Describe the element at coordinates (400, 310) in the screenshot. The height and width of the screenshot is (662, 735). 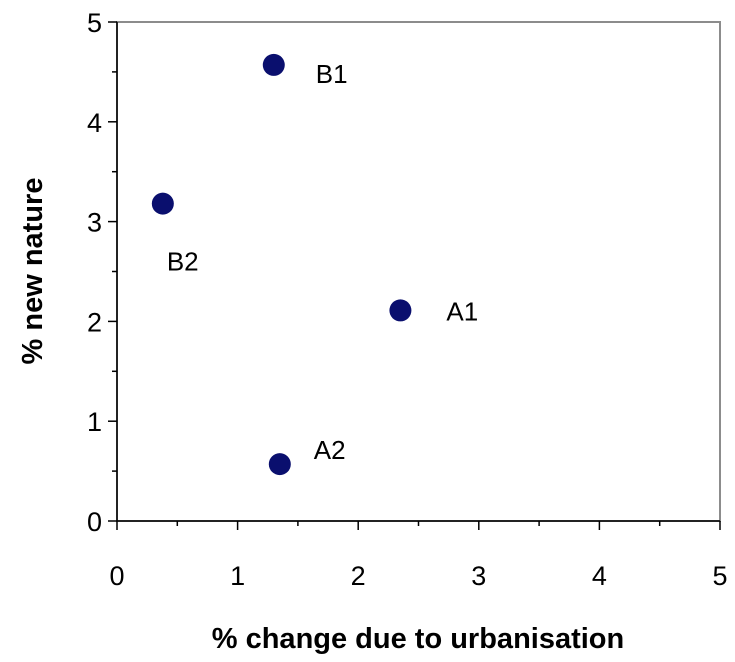
I see `data-point-a1` at that location.